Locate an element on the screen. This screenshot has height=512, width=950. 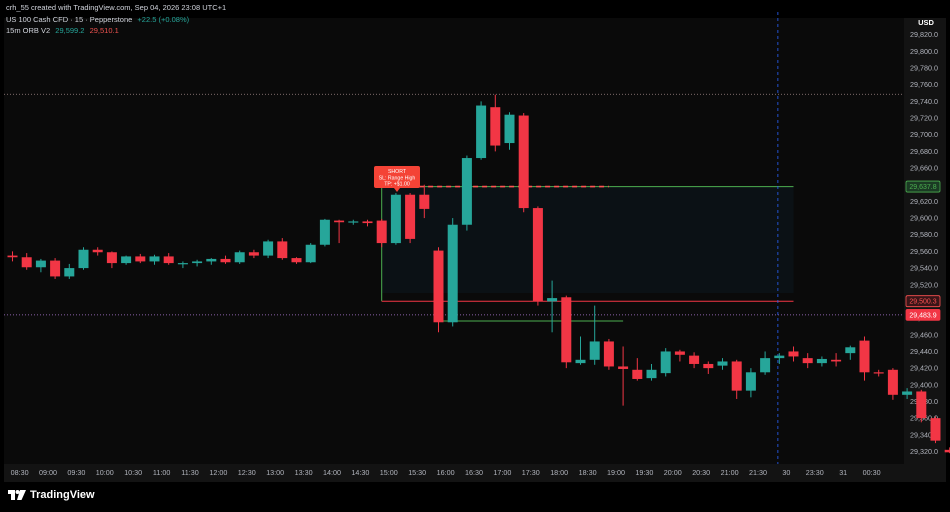
price-tag-text: 29,483.9 is located at coordinates (922, 315).